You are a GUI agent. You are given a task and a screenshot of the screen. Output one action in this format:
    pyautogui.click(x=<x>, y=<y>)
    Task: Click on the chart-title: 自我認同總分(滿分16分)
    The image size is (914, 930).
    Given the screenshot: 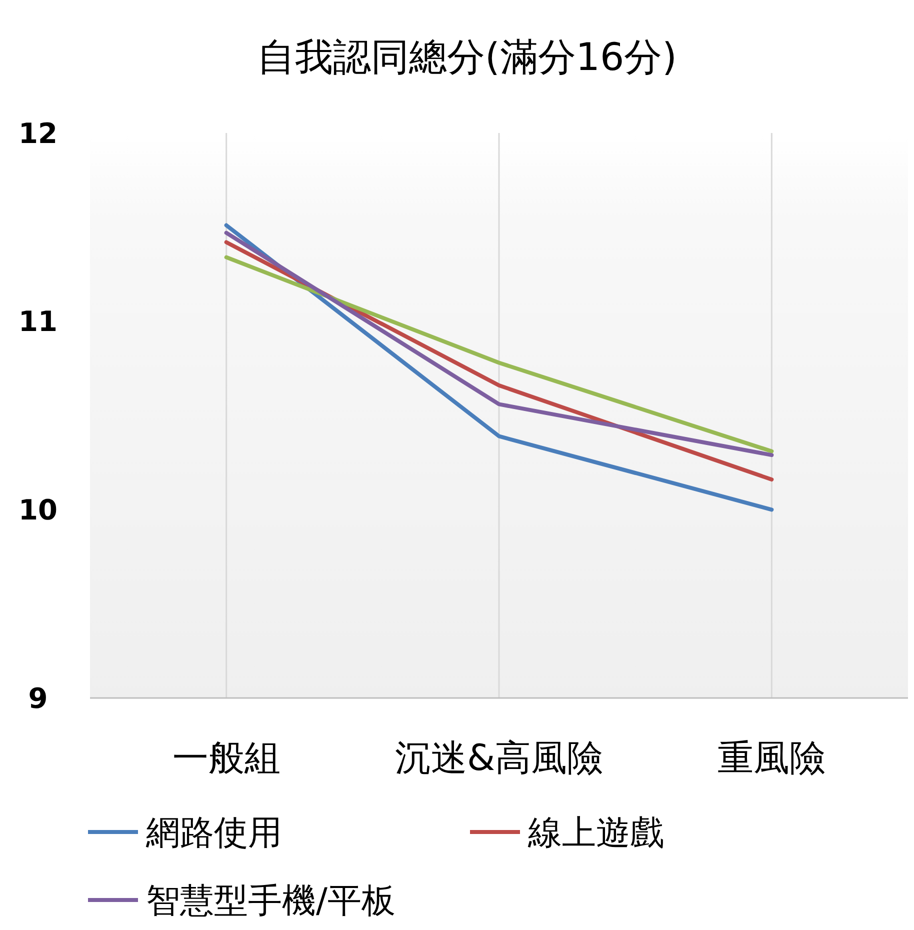 What is the action you would take?
    pyautogui.click(x=467, y=57)
    